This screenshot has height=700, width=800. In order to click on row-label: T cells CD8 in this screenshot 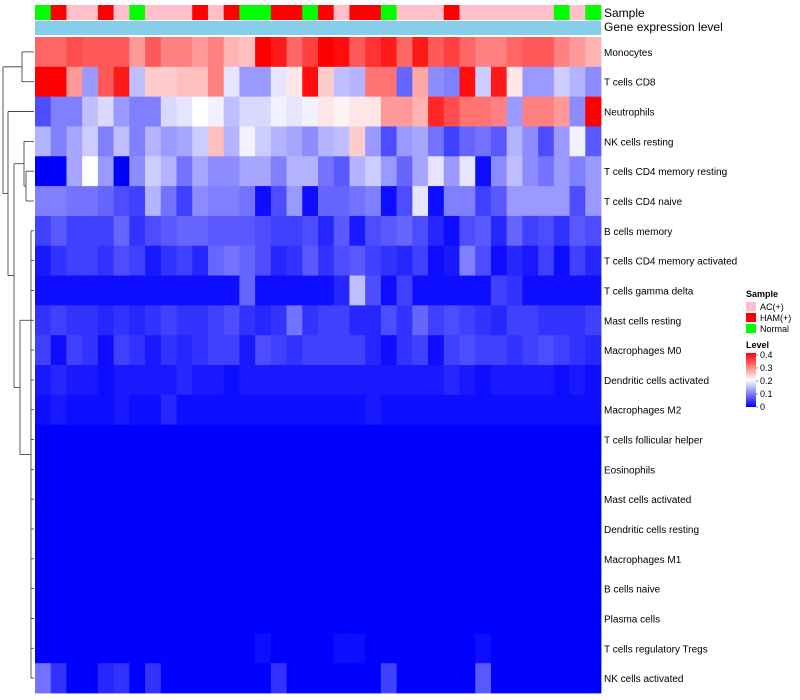, I will do `click(630, 83)`.